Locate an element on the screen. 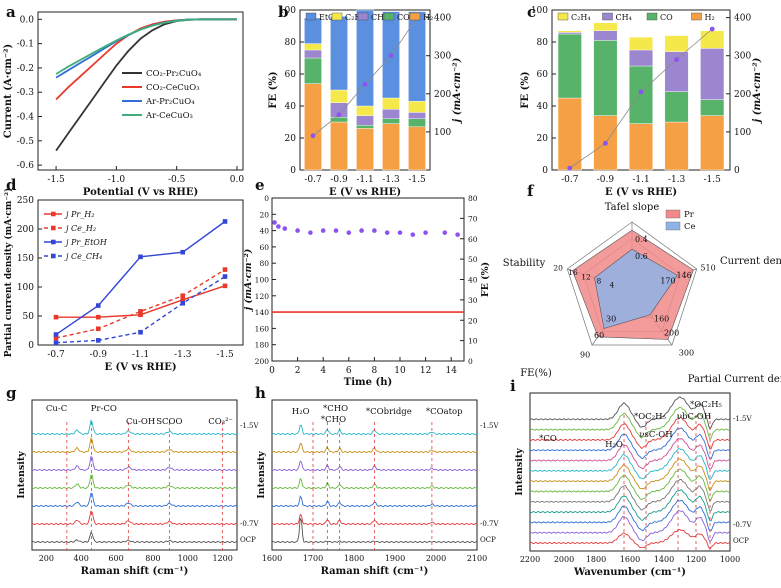 This screenshot has height=588, width=781. legend-label: EtOH is located at coordinates (330, 17).